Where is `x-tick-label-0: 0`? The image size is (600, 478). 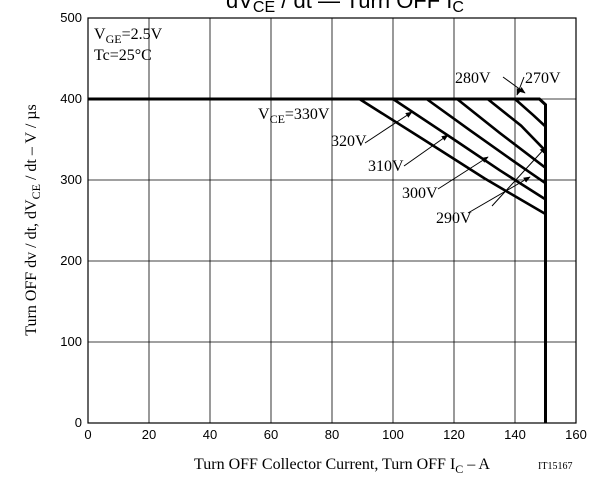 x-tick-label-0: 0 is located at coordinates (87, 434).